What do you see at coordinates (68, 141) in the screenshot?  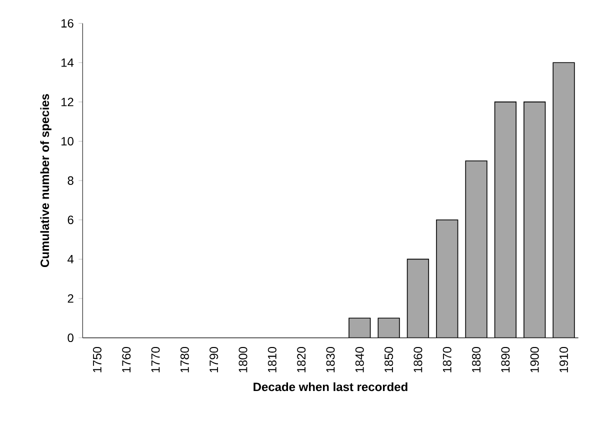 I see `y-tick-label: 10` at bounding box center [68, 141].